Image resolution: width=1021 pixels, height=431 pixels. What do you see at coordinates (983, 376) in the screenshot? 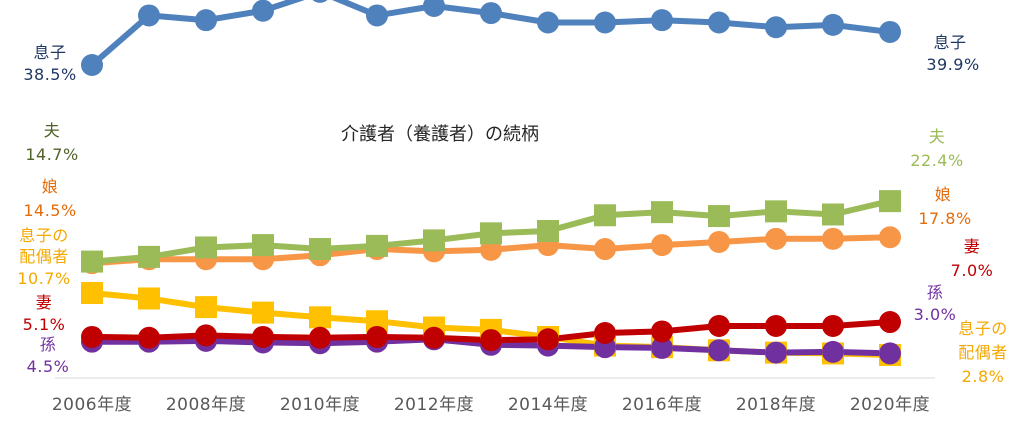
I see `series-value-end: 2.8%` at bounding box center [983, 376].